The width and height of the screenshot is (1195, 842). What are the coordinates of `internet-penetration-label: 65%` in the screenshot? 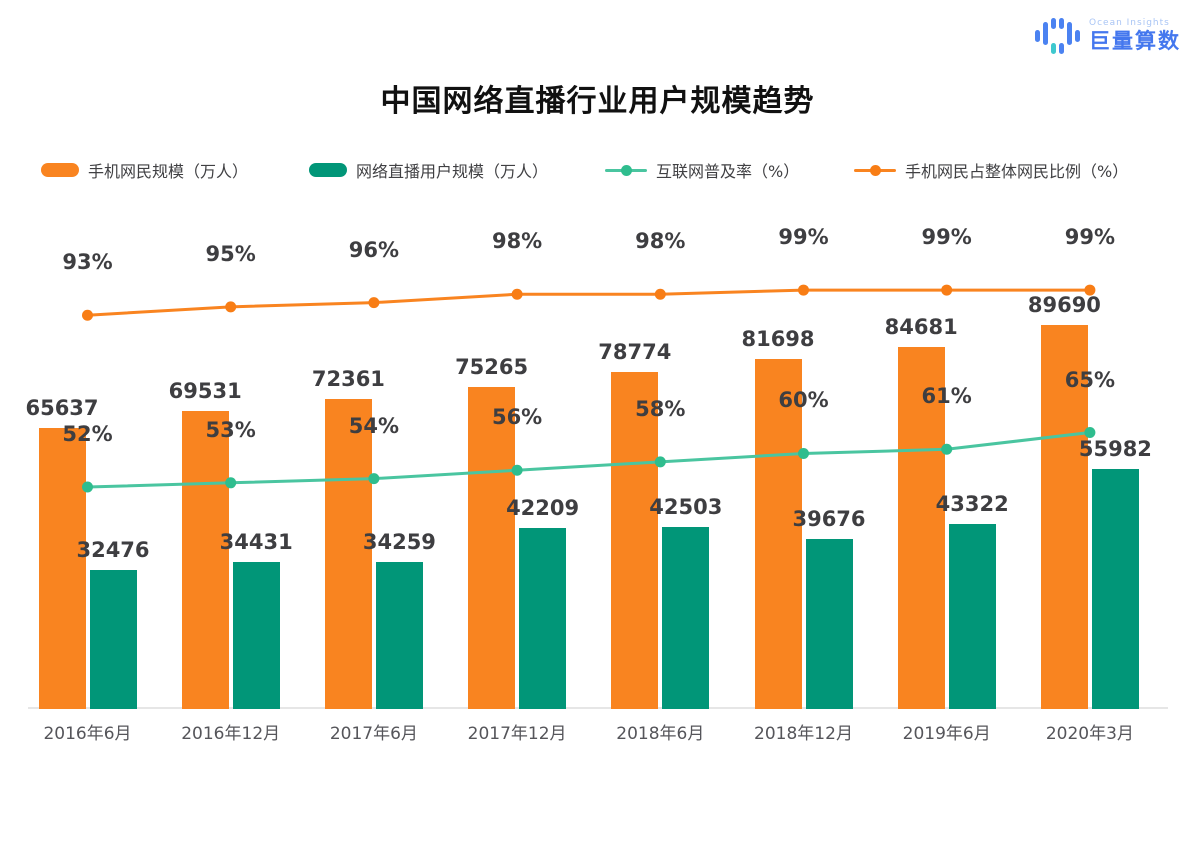 It's located at (1090, 379).